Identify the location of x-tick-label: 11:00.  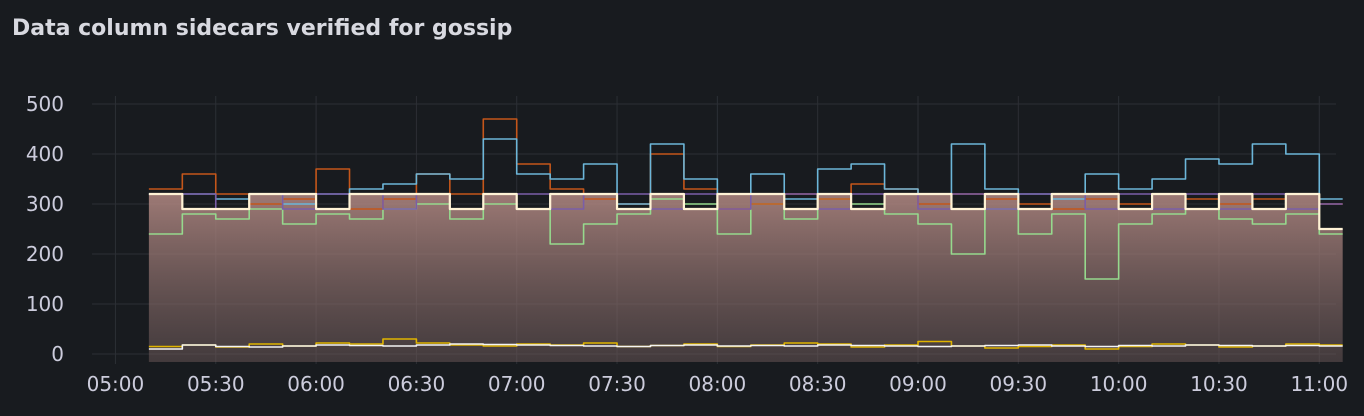
(1319, 384).